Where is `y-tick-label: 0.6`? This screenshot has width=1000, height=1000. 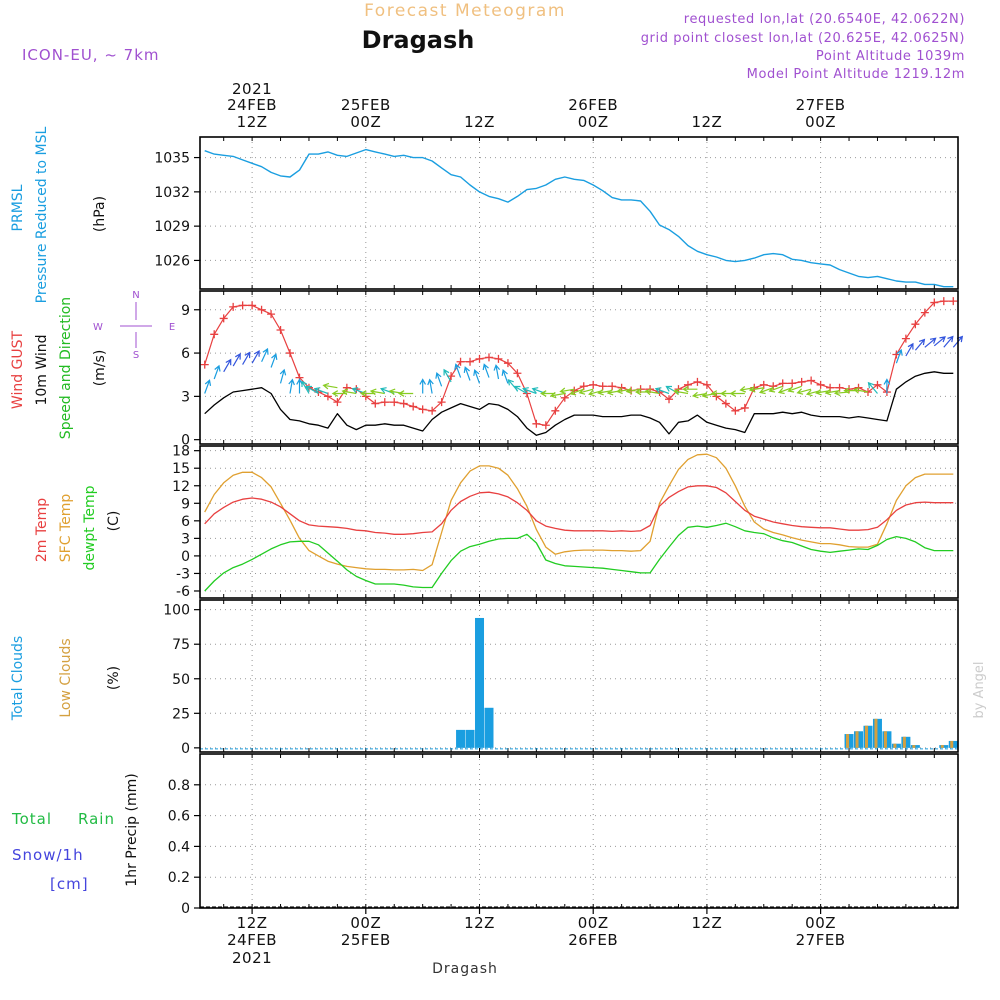
y-tick-label: 0.6 is located at coordinates (179, 817).